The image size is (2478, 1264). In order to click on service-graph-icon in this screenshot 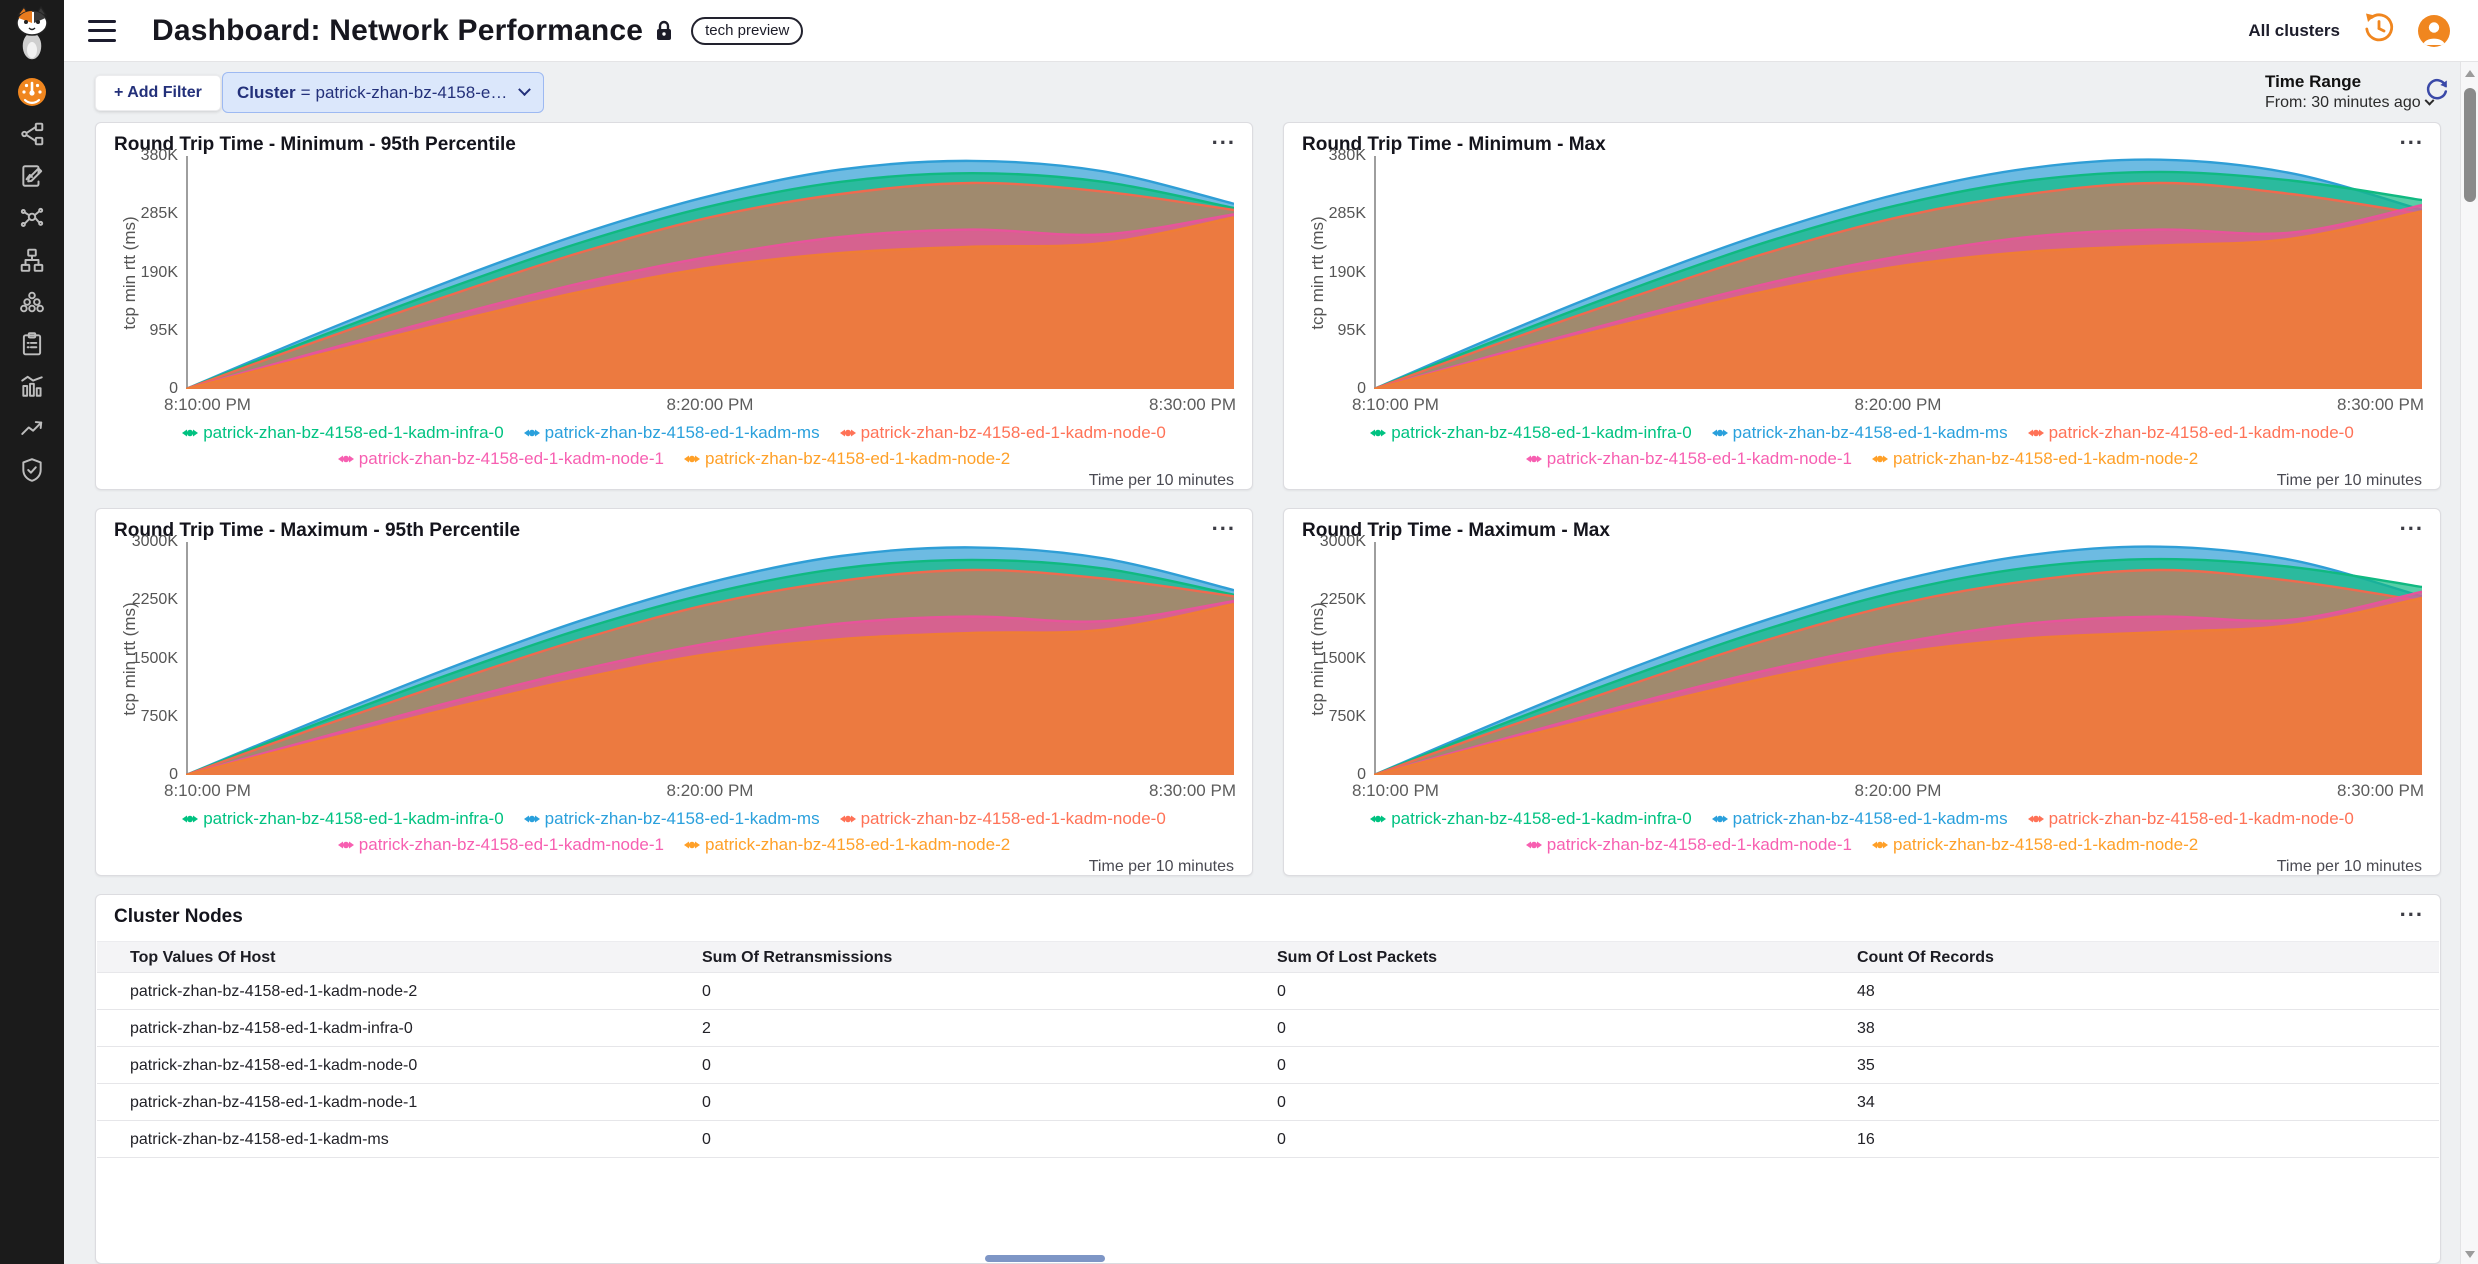, I will do `click(32, 134)`.